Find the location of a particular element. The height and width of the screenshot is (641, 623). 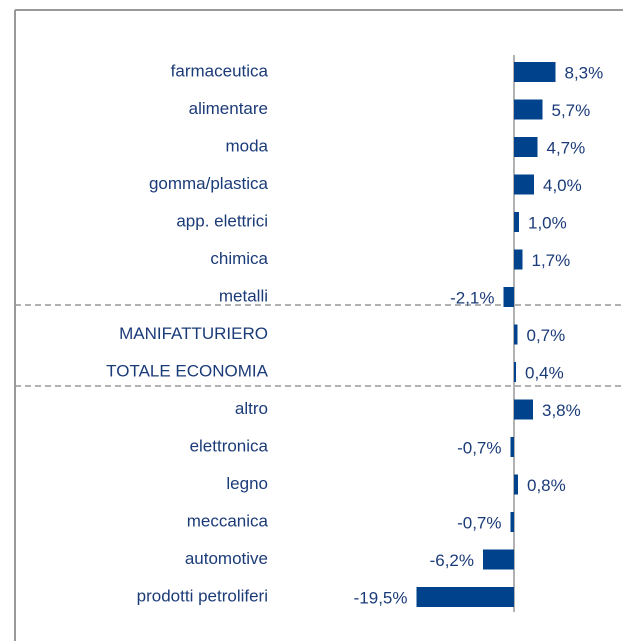

category-label: TOTALE ECONOMIA is located at coordinates (187, 370).